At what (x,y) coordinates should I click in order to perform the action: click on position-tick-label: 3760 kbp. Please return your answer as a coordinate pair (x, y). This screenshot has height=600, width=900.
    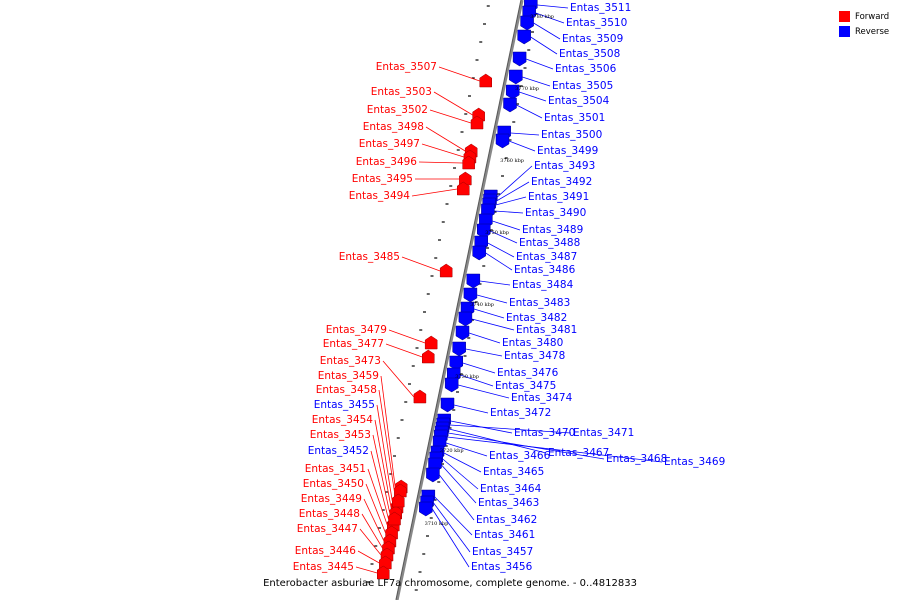
    Looking at the image, I should click on (512, 161).